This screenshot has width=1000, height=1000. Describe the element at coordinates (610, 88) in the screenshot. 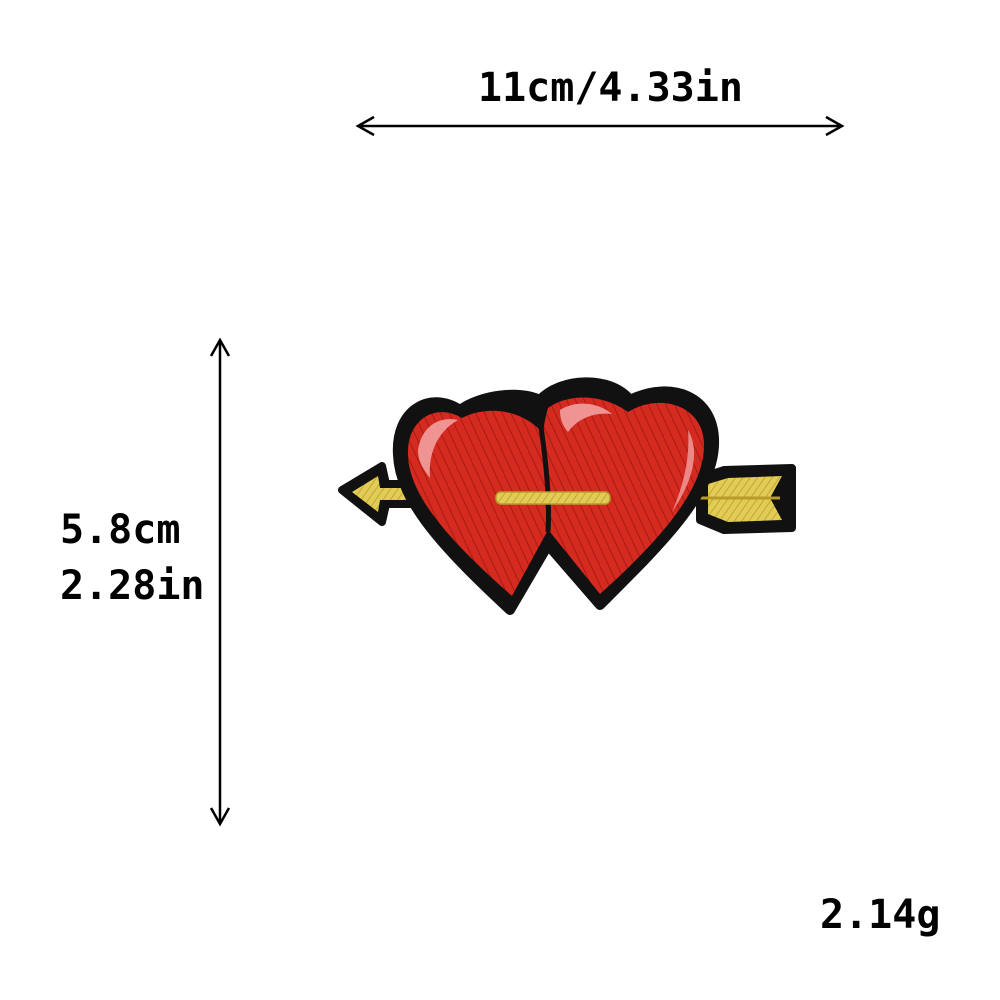

I see `width-dimension-label: 11cm/4.33in` at that location.